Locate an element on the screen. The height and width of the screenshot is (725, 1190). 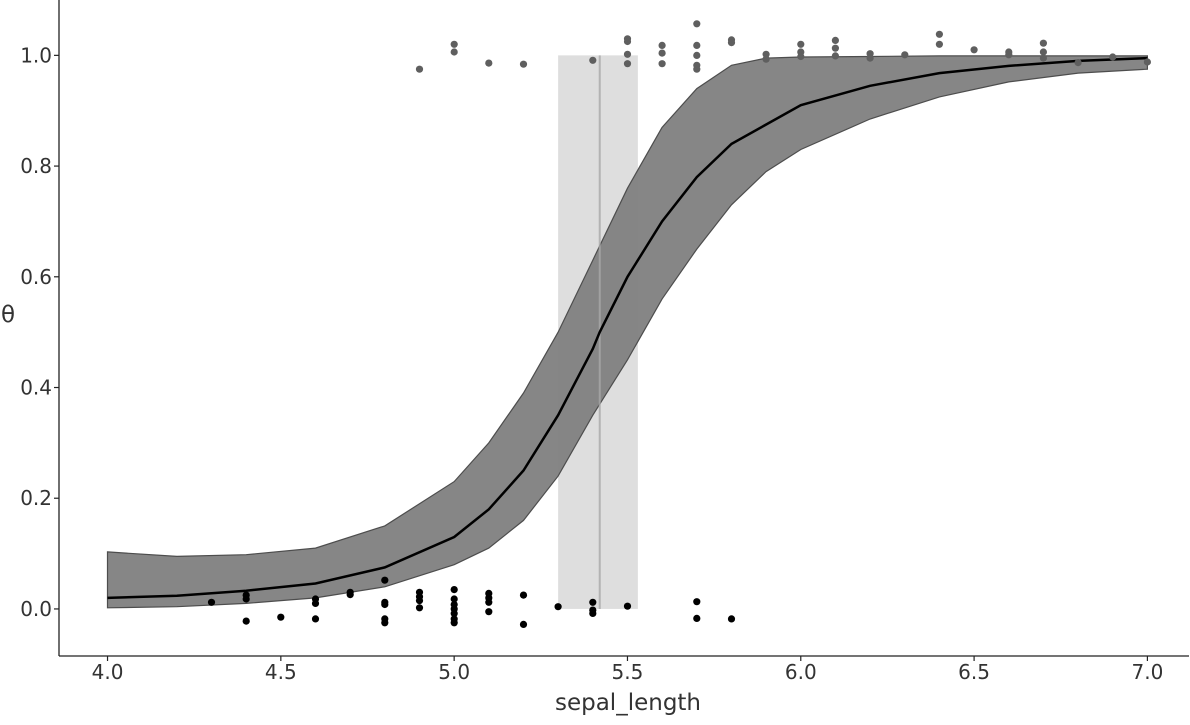
y-axis-title: θ is located at coordinates (8, 315).